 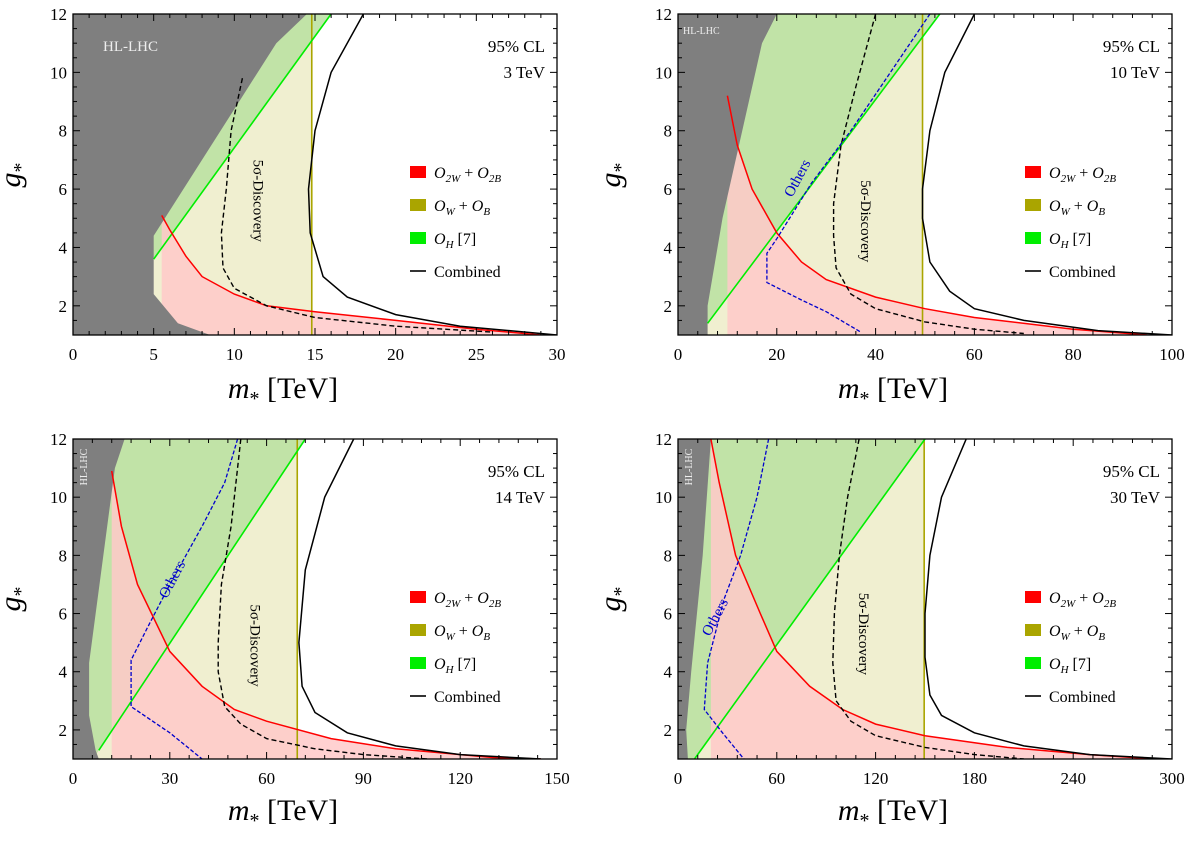 I want to click on energy-label: 10 TeV, so click(x=1135, y=72).